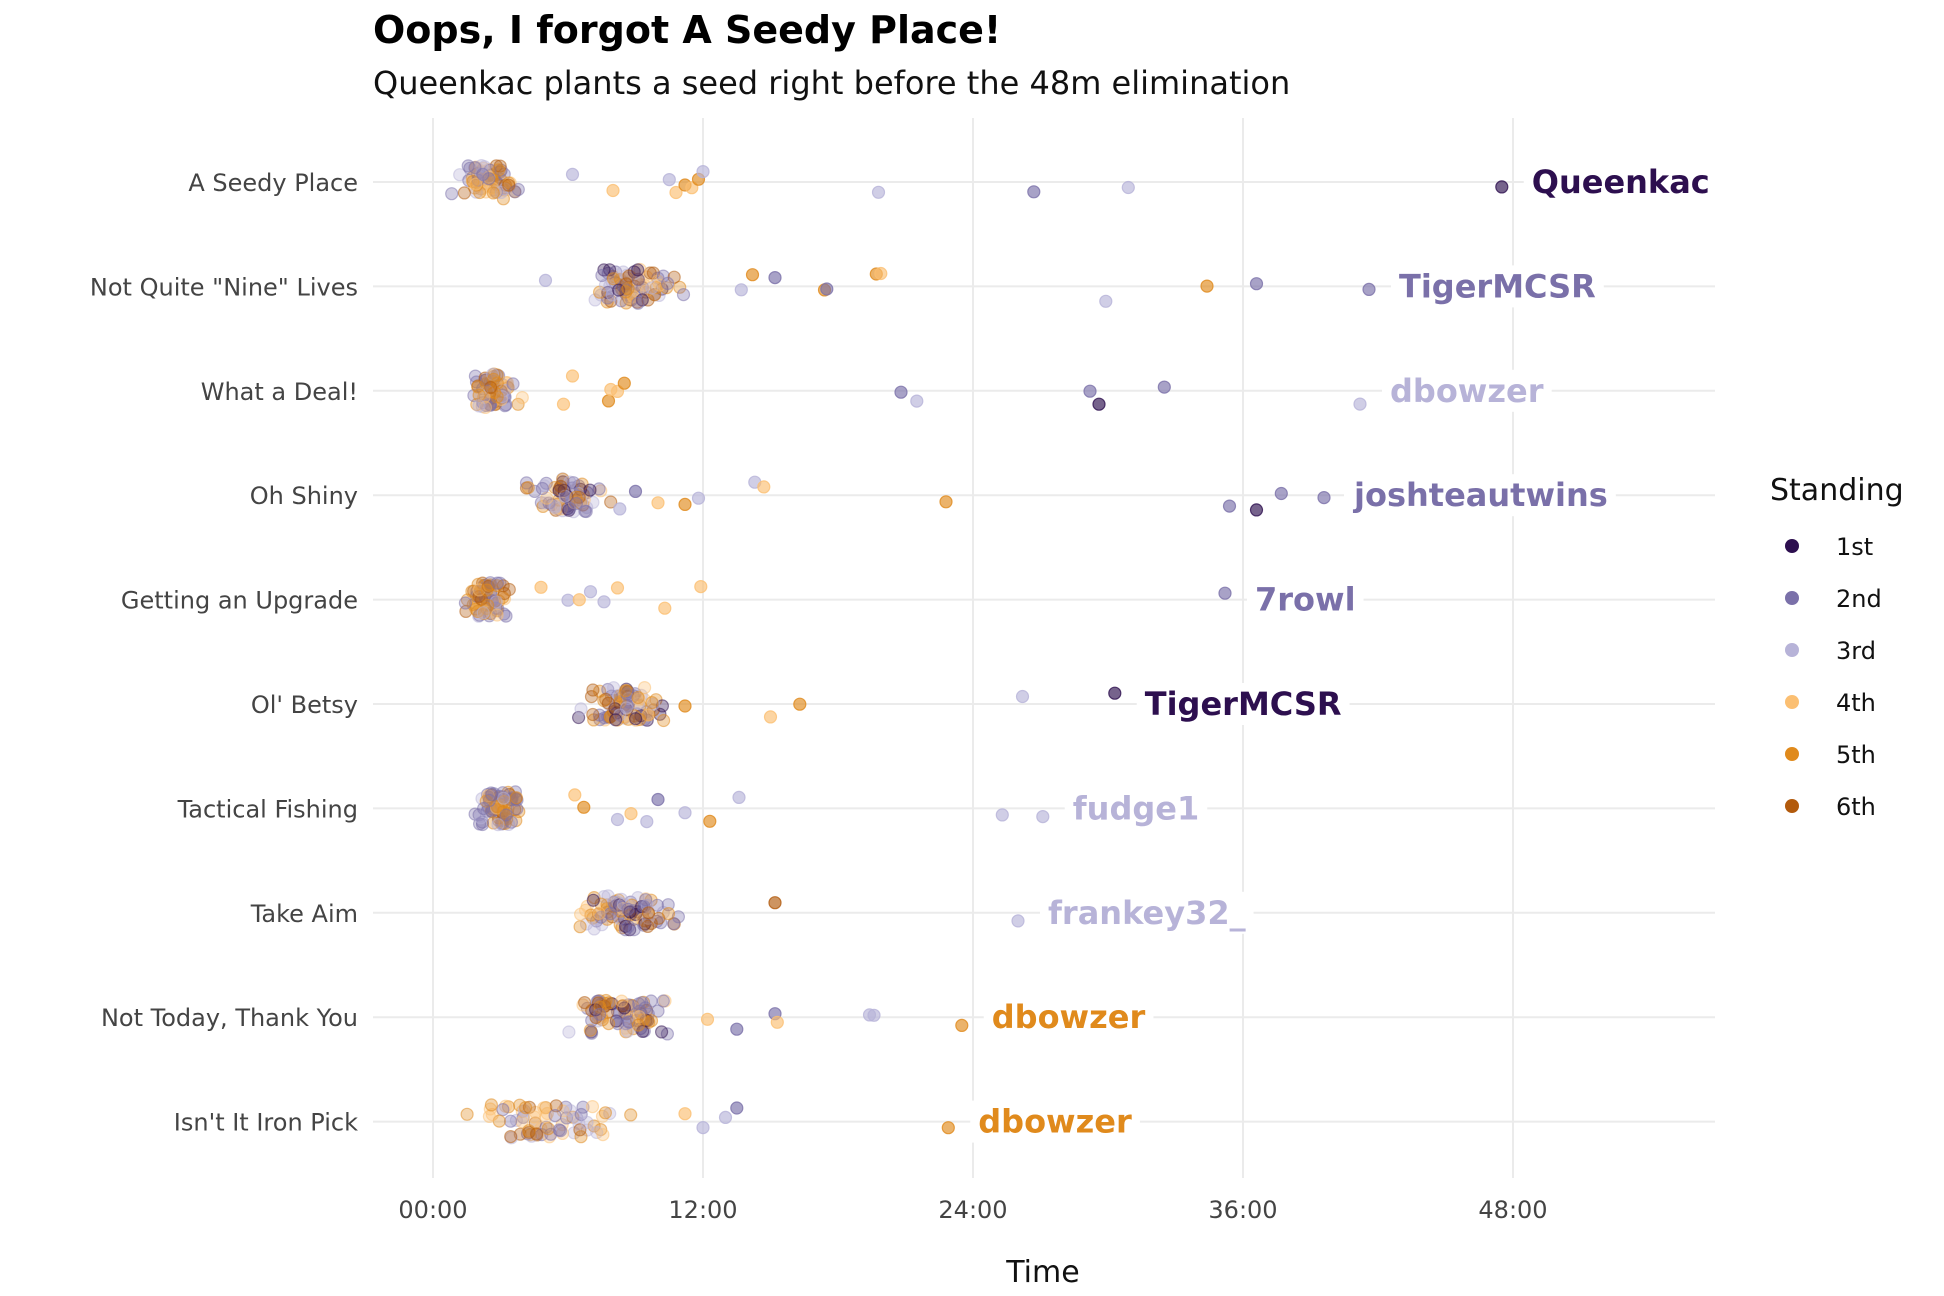 The width and height of the screenshot is (1944, 1296). What do you see at coordinates (1792, 702) in the screenshot?
I see `legend-key` at bounding box center [1792, 702].